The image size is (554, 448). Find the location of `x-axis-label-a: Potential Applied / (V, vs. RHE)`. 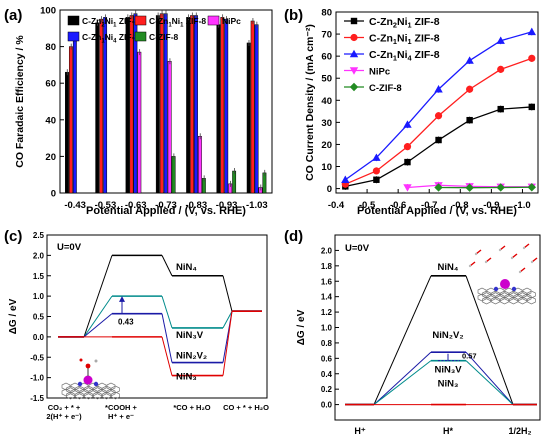

x-axis-label-a: Potential Applied / (V, vs. RHE) is located at coordinates (166, 211).